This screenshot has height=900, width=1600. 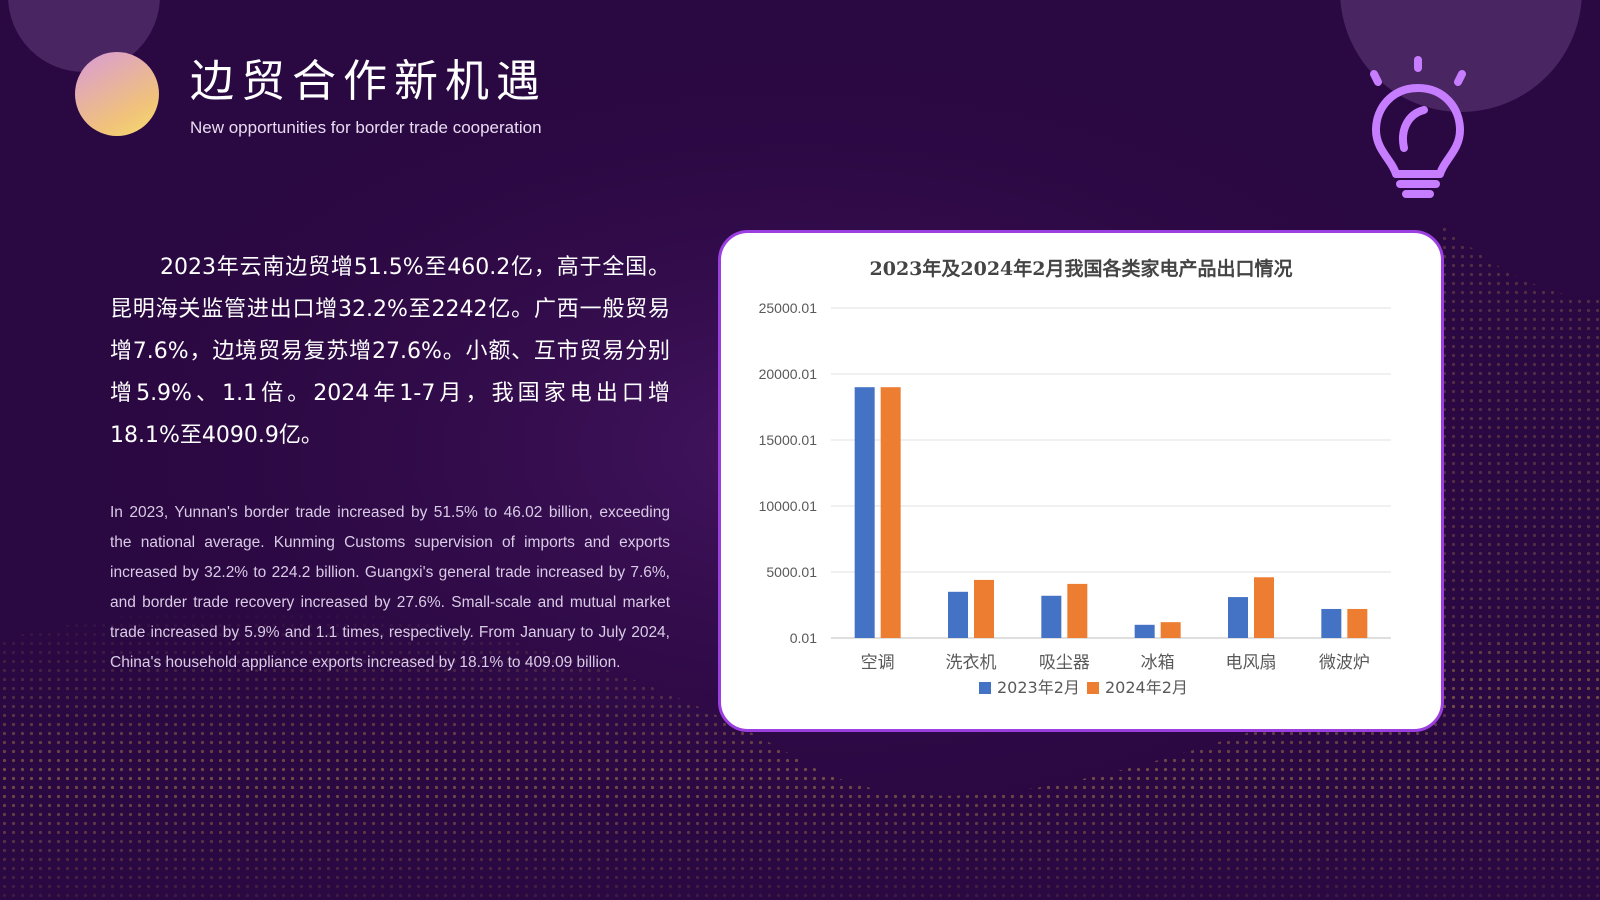 I want to click on x-tick-label: 洗衣机, so click(x=971, y=663).